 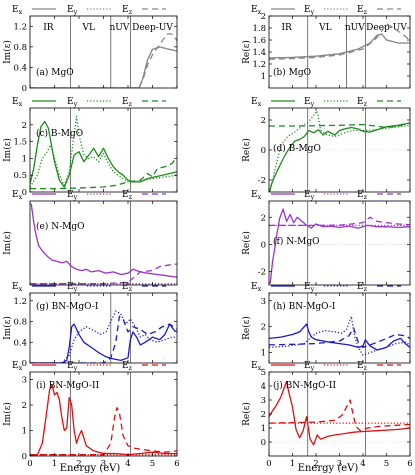 I want to click on region-label: Deep-UV, so click(x=386, y=28).